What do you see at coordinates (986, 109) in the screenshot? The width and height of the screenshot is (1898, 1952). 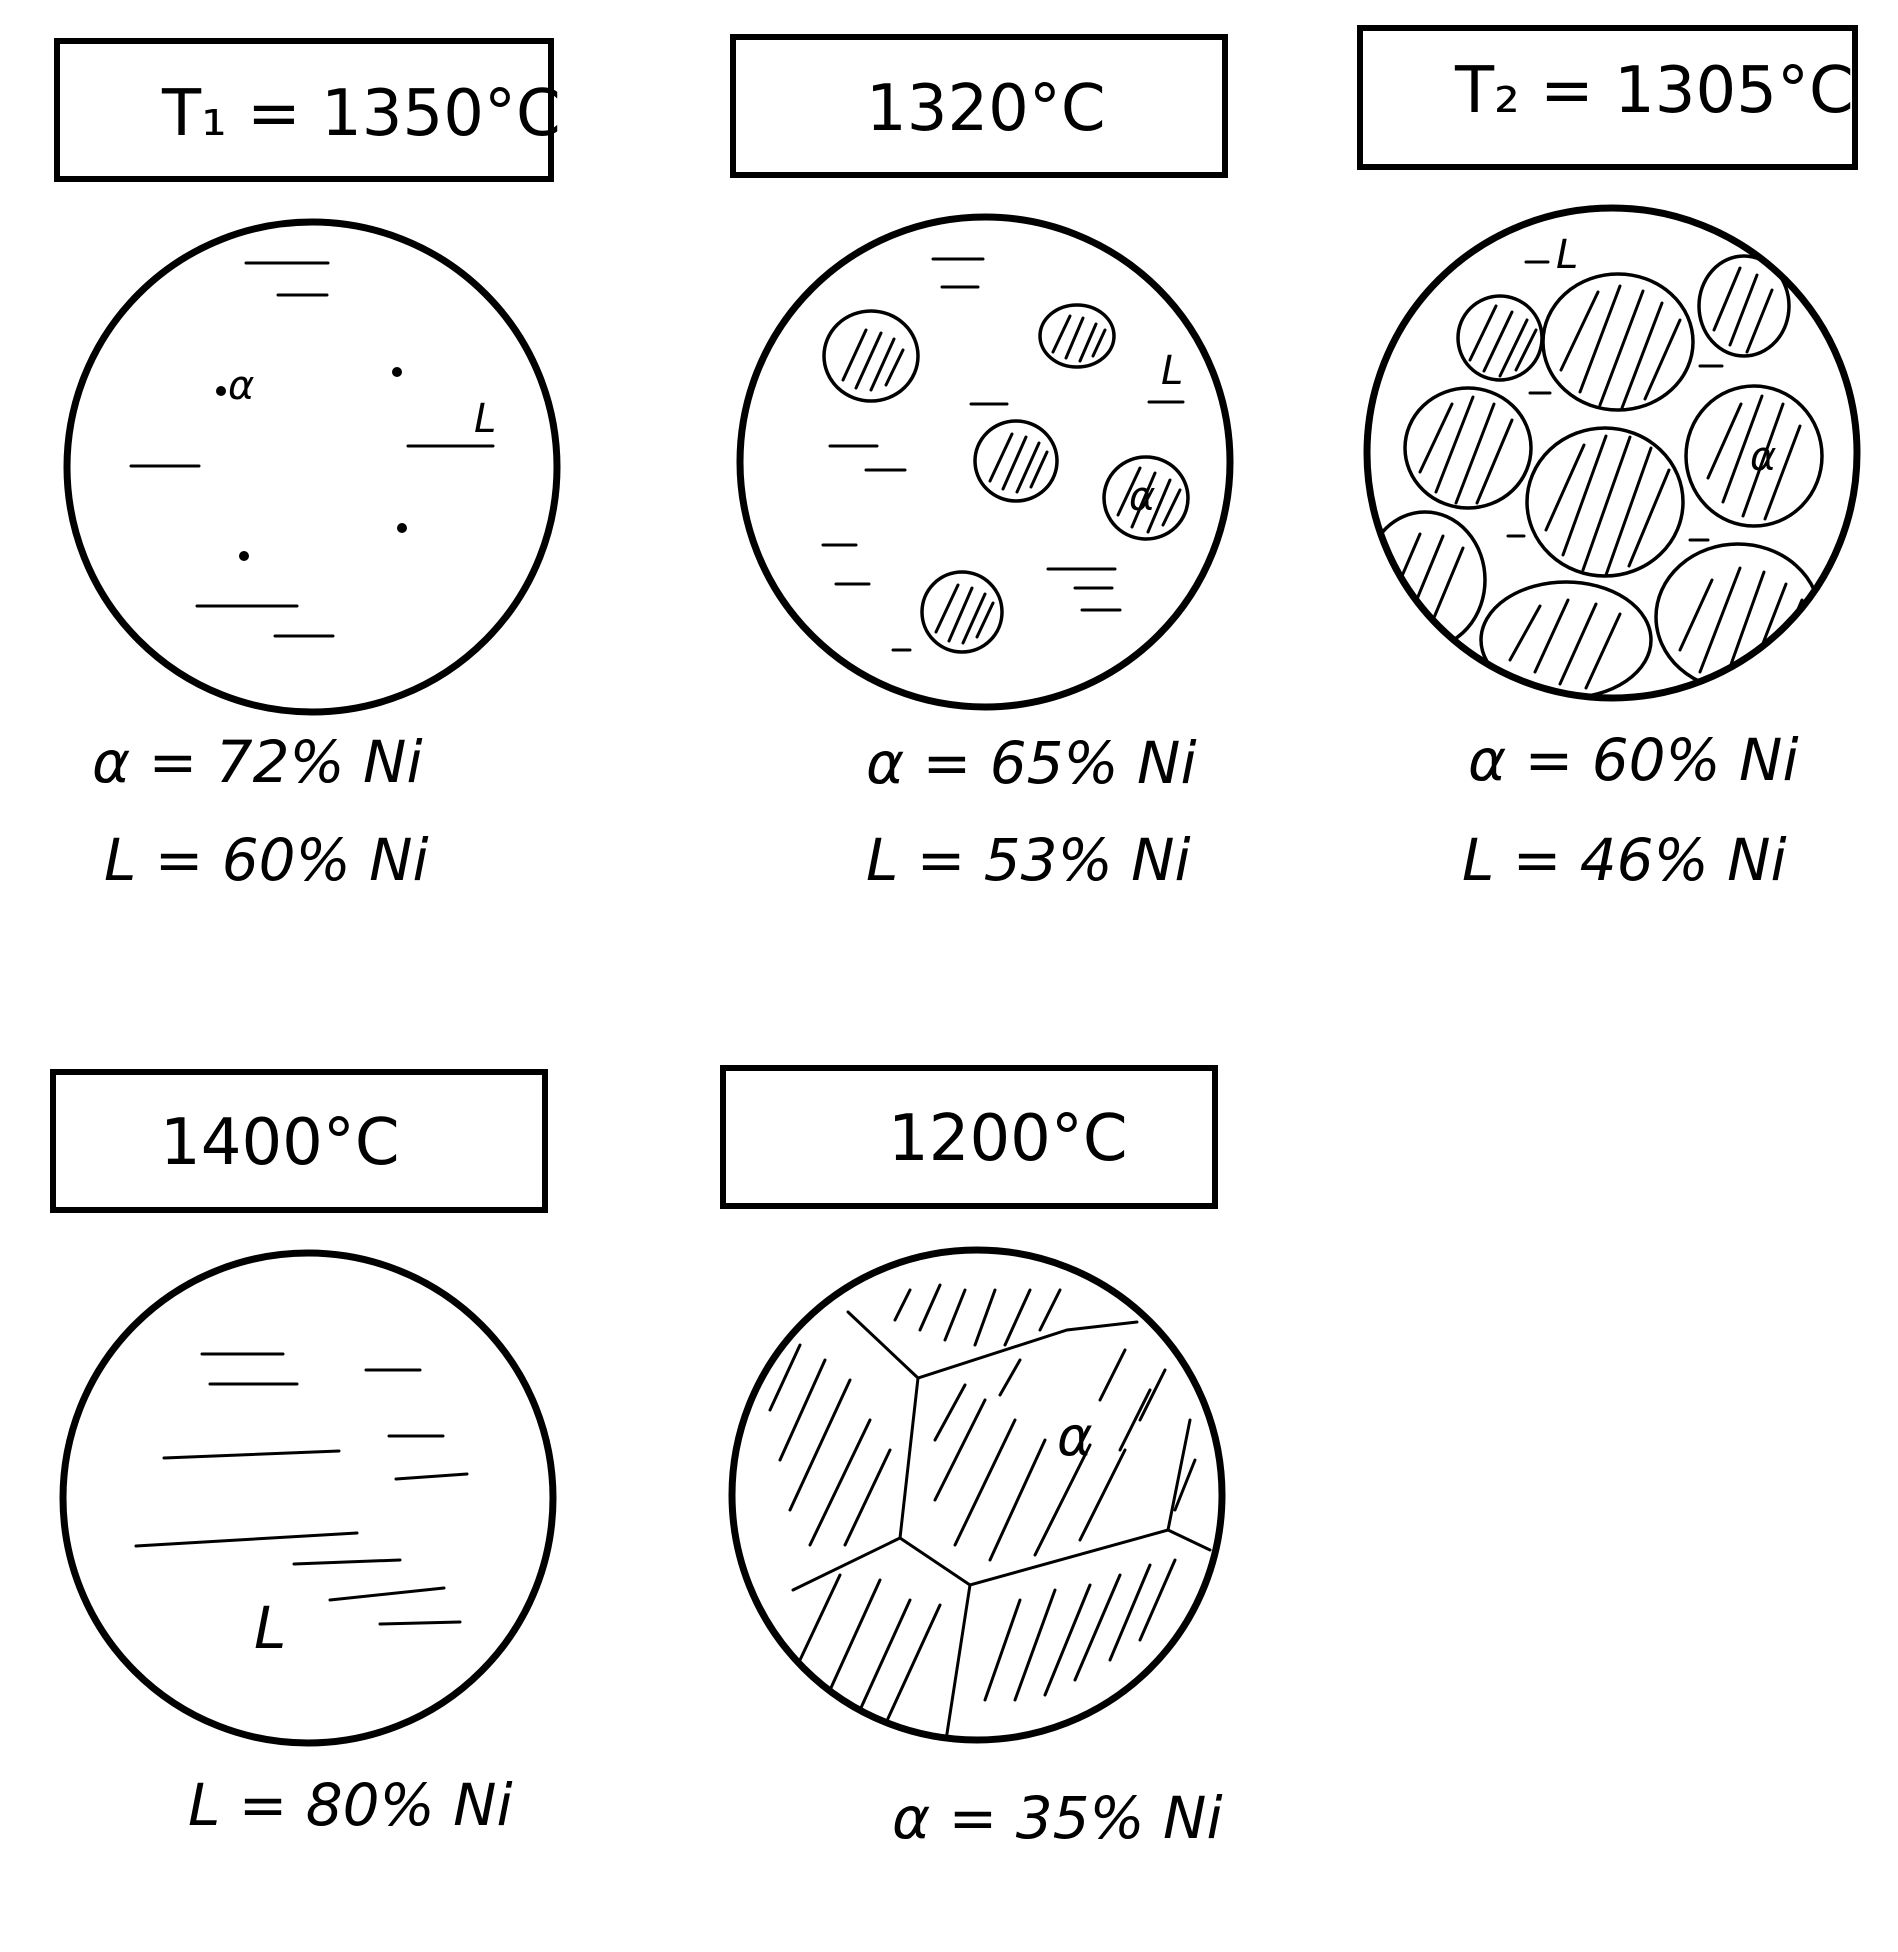 I see `panel-title: 1320°C` at bounding box center [986, 109].